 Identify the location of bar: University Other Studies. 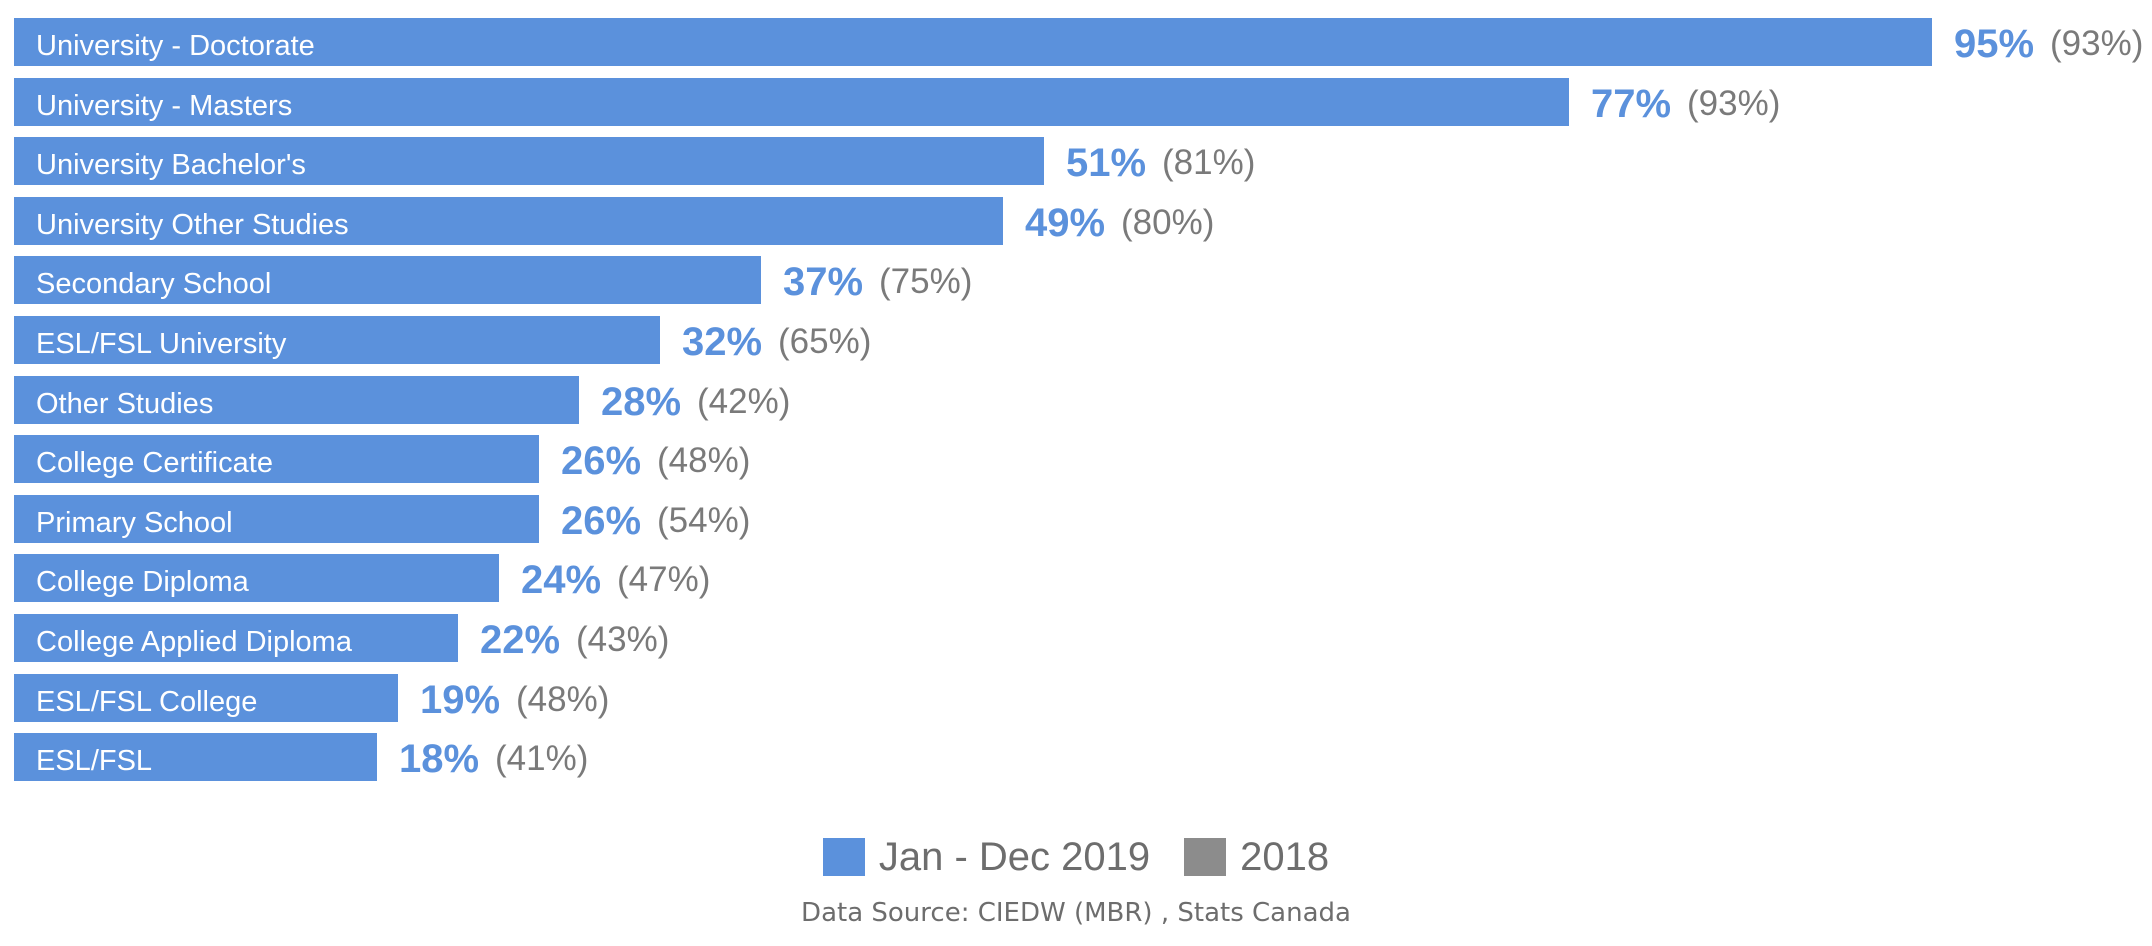
(508, 221).